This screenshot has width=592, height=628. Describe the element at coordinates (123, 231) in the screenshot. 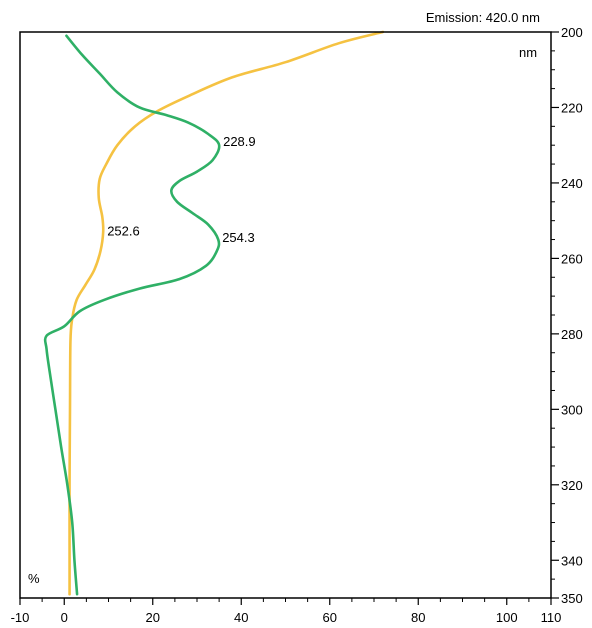

I see `peak-label: 252.6` at that location.